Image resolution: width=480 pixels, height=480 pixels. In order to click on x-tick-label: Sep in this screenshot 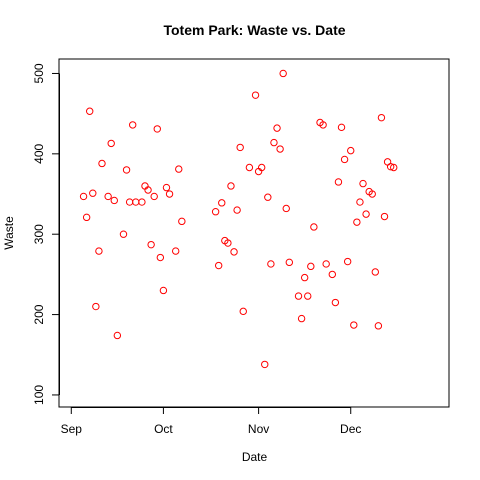, I will do `click(72, 429)`.